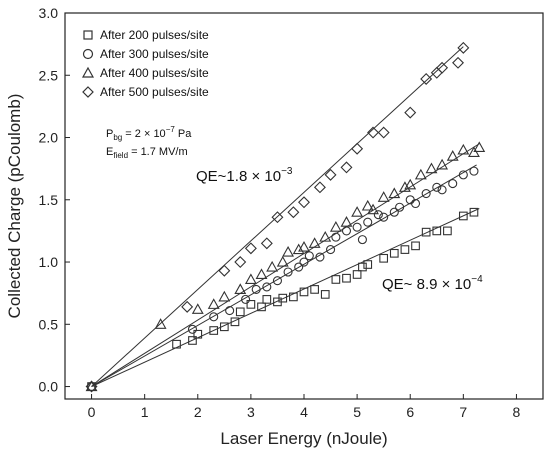 This screenshot has height=458, width=550. Describe the element at coordinates (517, 412) in the screenshot. I see `x-tick-label: 8` at that location.